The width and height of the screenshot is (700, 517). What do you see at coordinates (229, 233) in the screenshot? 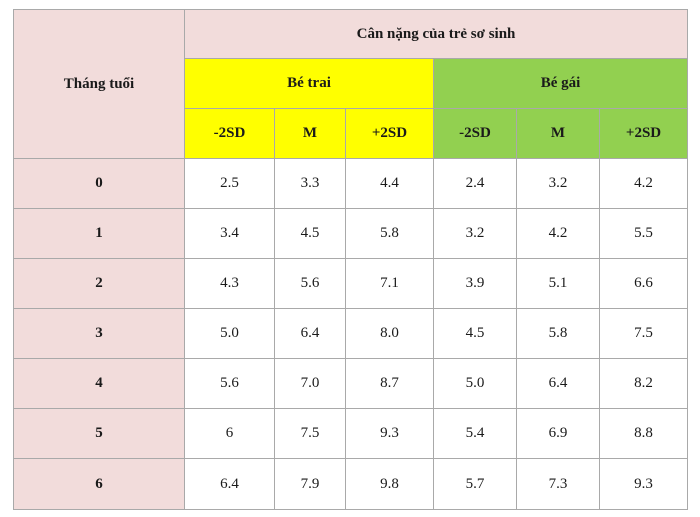
I see `value-cell: 3.4` at bounding box center [229, 233].